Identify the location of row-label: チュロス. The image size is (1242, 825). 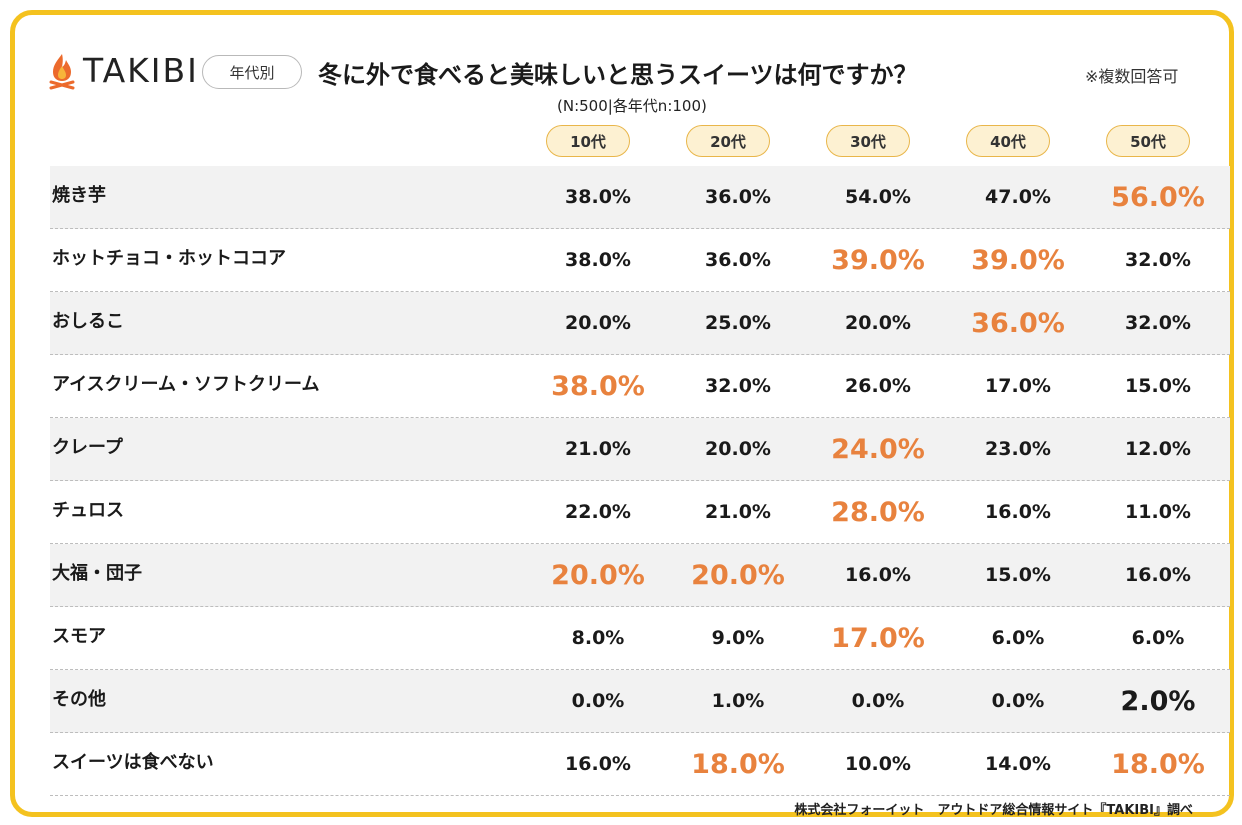
(88, 510).